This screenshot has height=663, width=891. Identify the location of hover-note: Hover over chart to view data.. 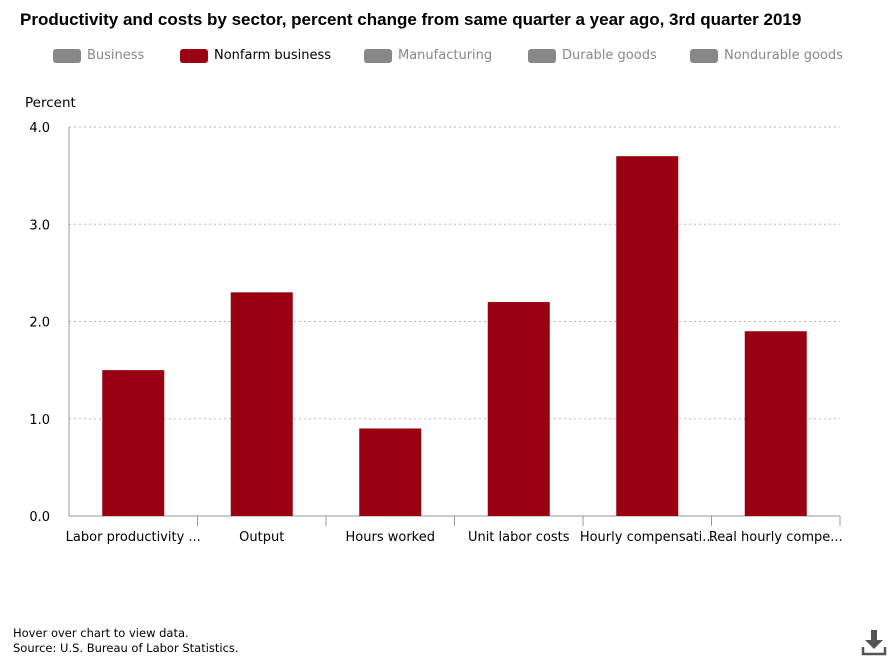
(101, 633).